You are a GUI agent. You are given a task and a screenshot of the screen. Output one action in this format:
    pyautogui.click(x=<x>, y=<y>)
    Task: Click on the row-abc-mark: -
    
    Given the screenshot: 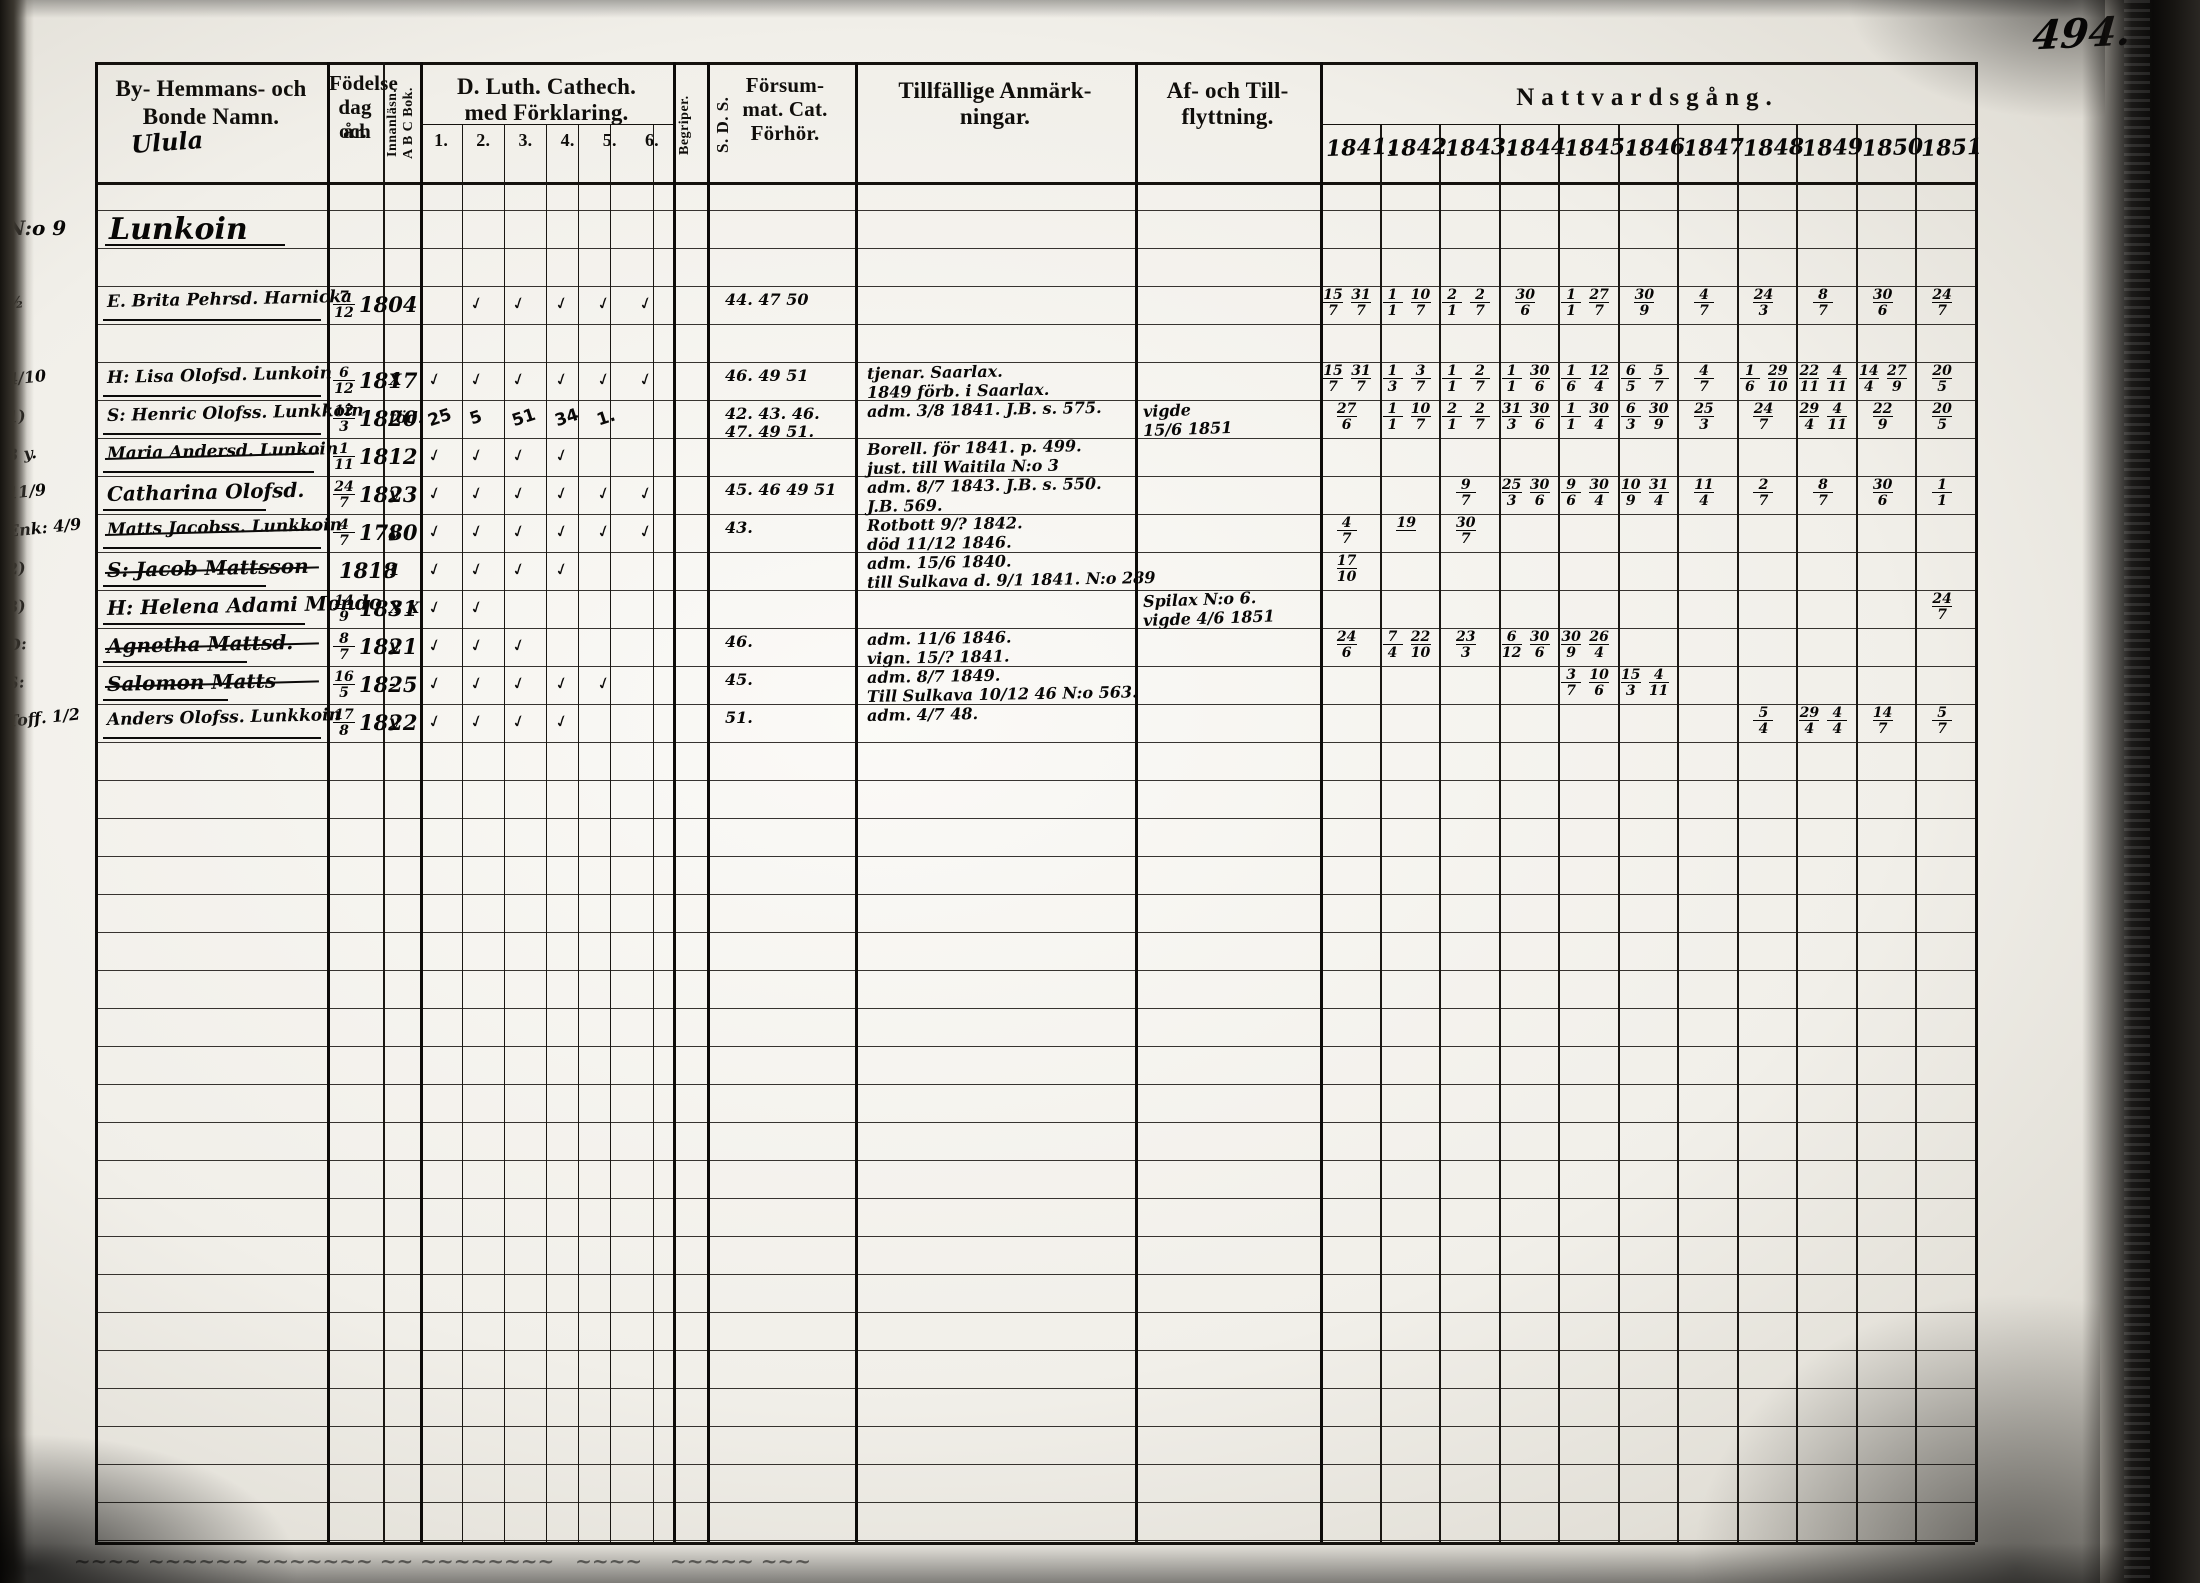 What is the action you would take?
    pyautogui.click(x=392, y=683)
    